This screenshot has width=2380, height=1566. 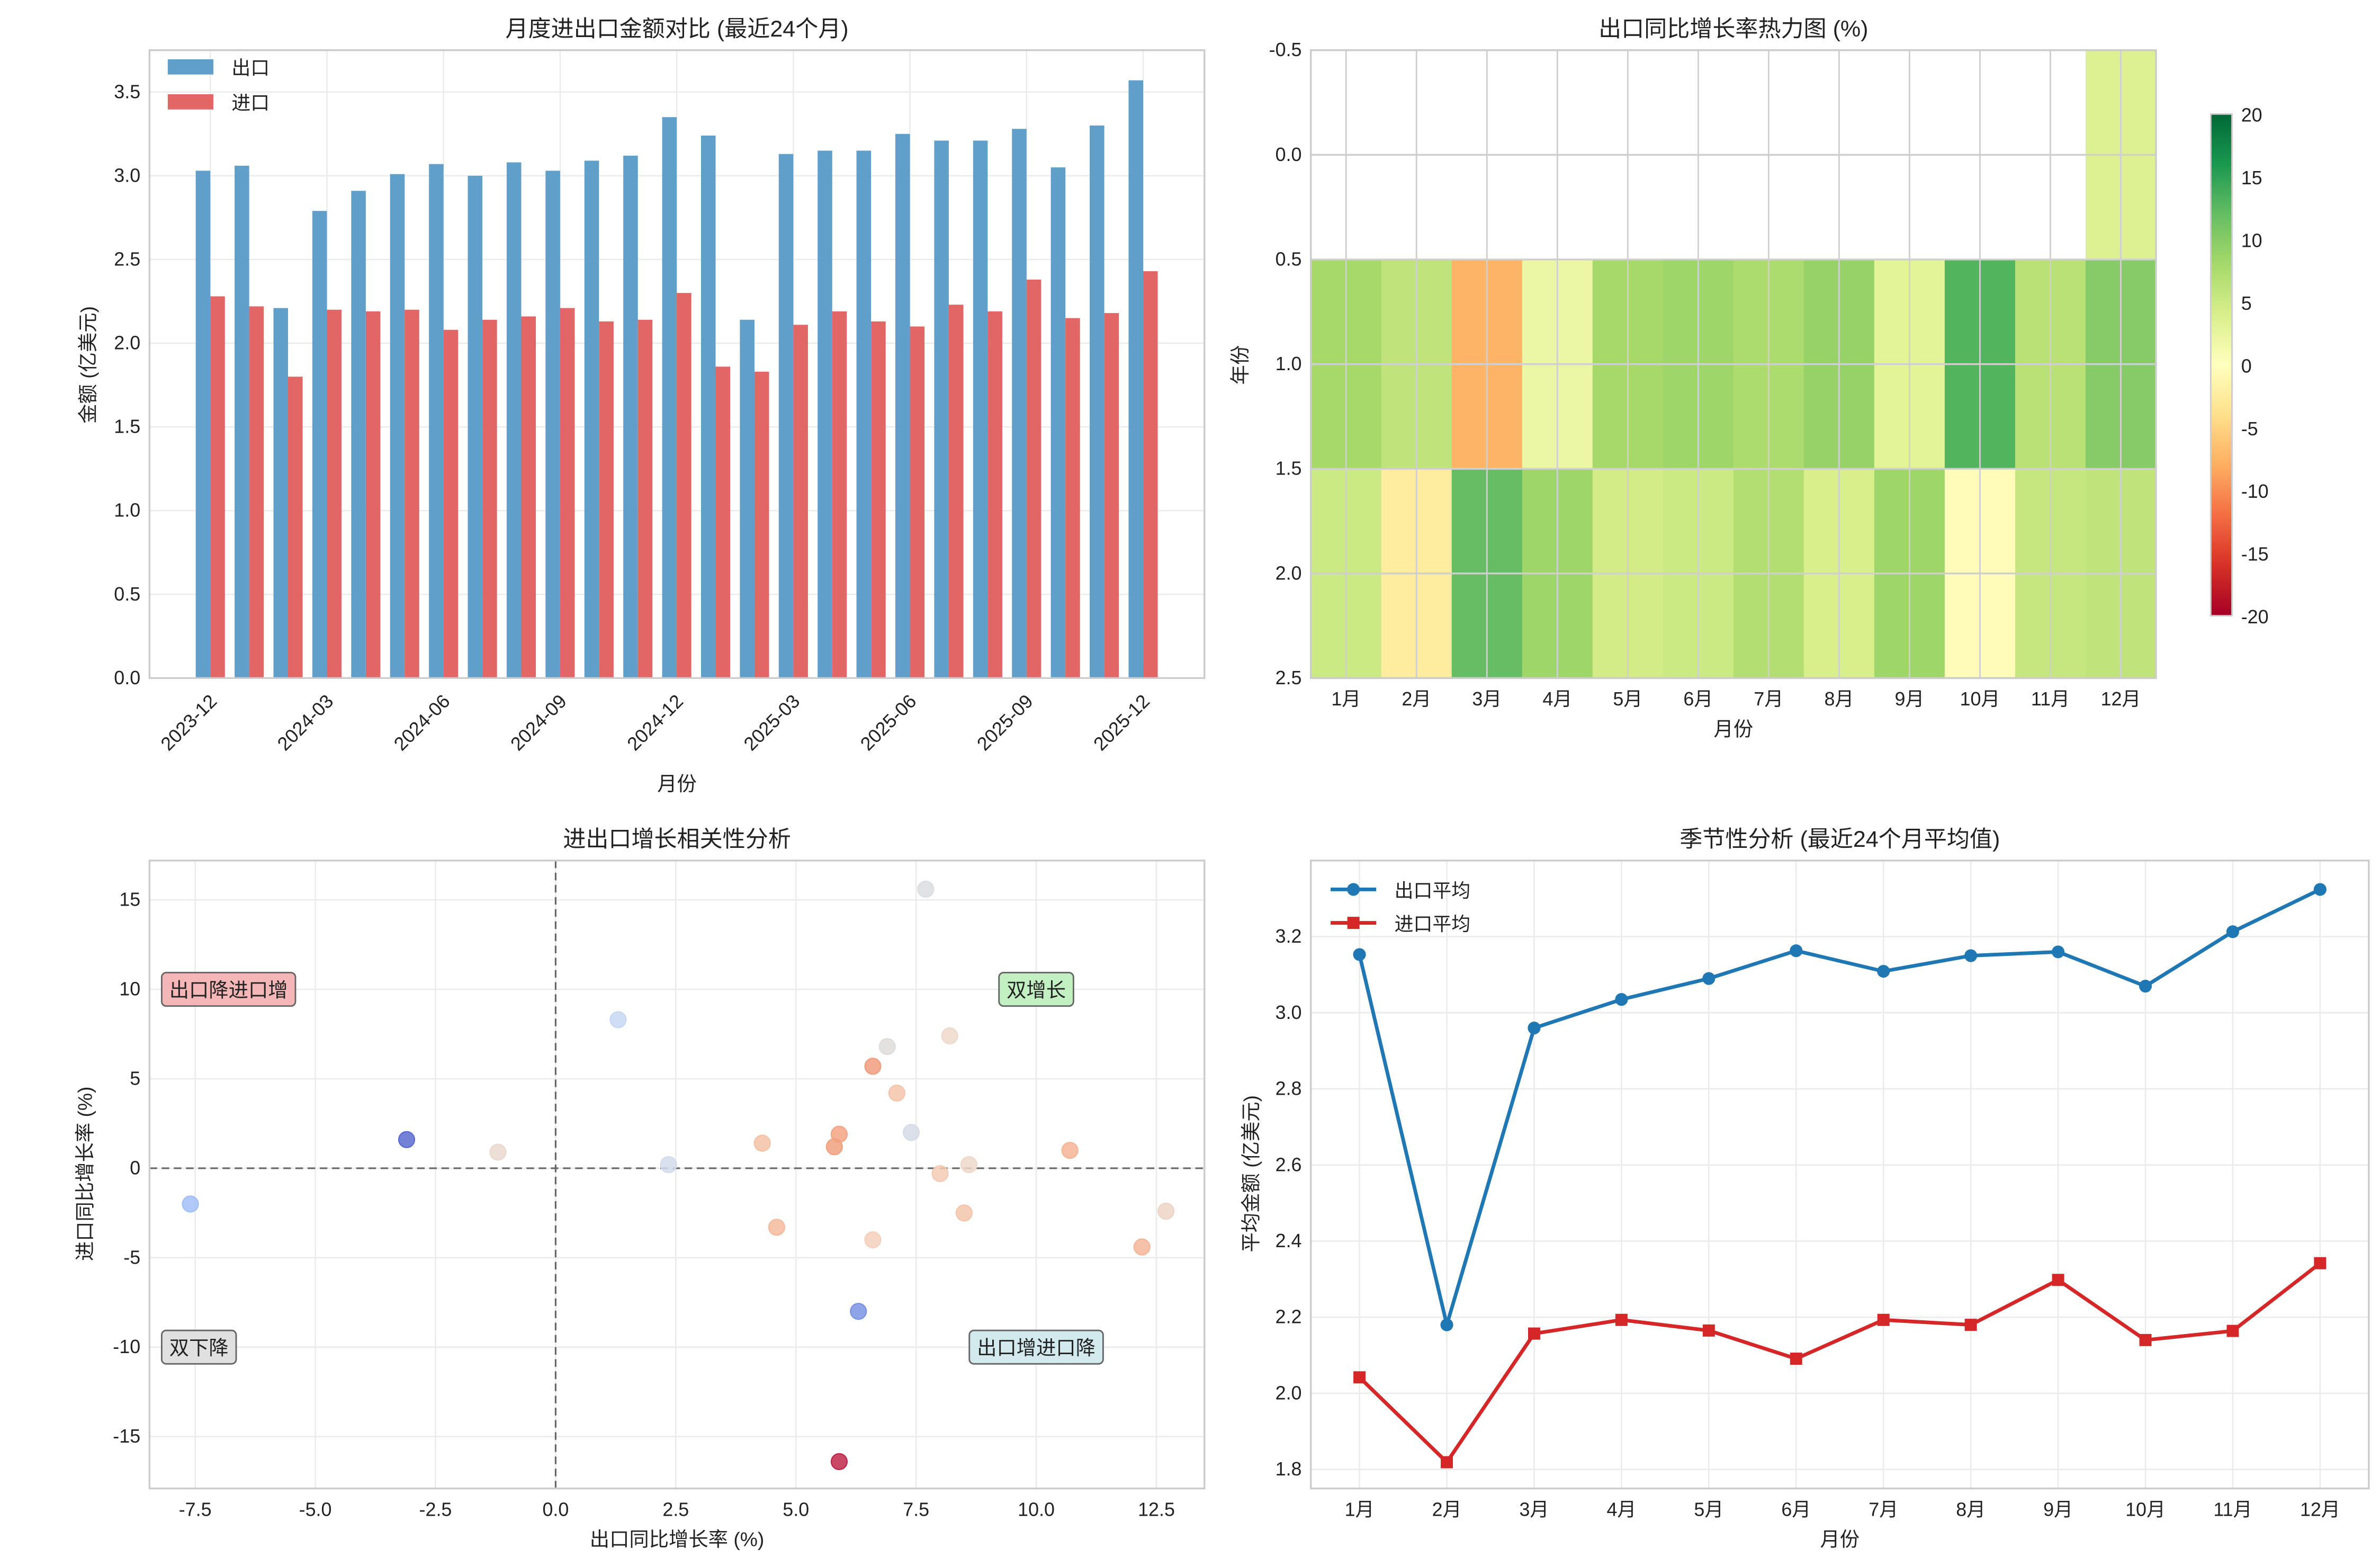 I want to click on x-tick-label: 4月, so click(x=1557, y=699).